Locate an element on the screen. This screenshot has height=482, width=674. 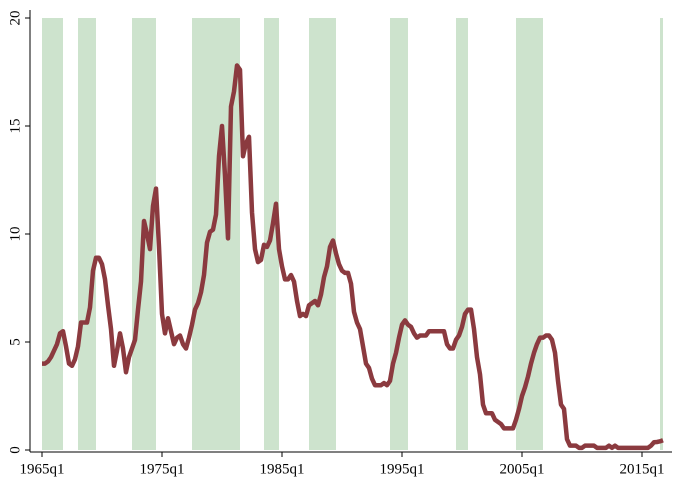
y-tick-label: 15 is located at coordinates (15, 126).